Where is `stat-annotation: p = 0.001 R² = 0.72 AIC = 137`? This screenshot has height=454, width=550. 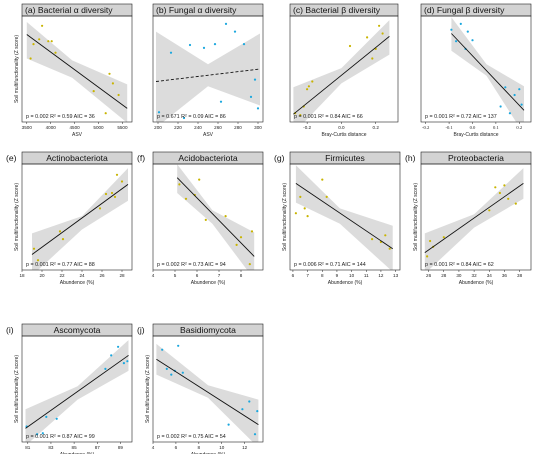 stat-annotation: p = 0.001 R² = 0.72 AIC = 137 is located at coordinates (461, 117).